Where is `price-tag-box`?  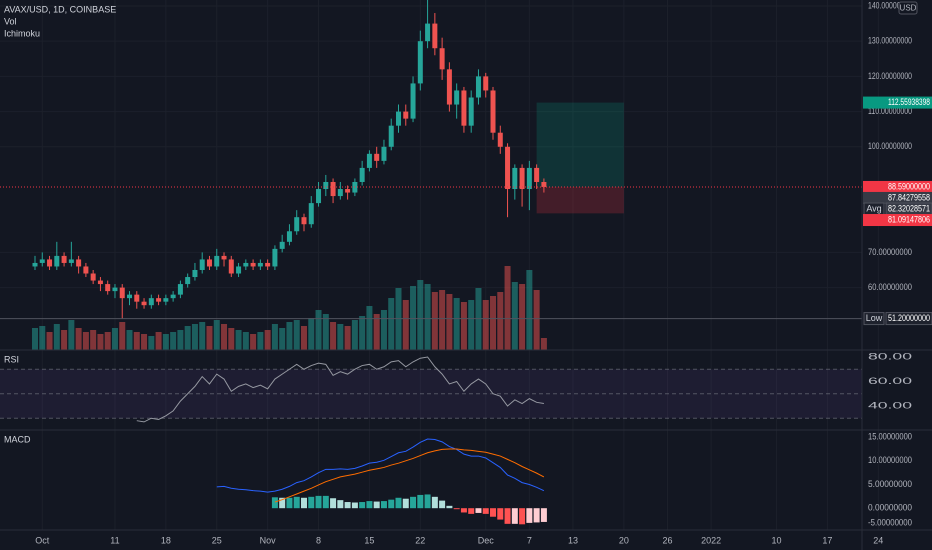 price-tag-box is located at coordinates (874, 319).